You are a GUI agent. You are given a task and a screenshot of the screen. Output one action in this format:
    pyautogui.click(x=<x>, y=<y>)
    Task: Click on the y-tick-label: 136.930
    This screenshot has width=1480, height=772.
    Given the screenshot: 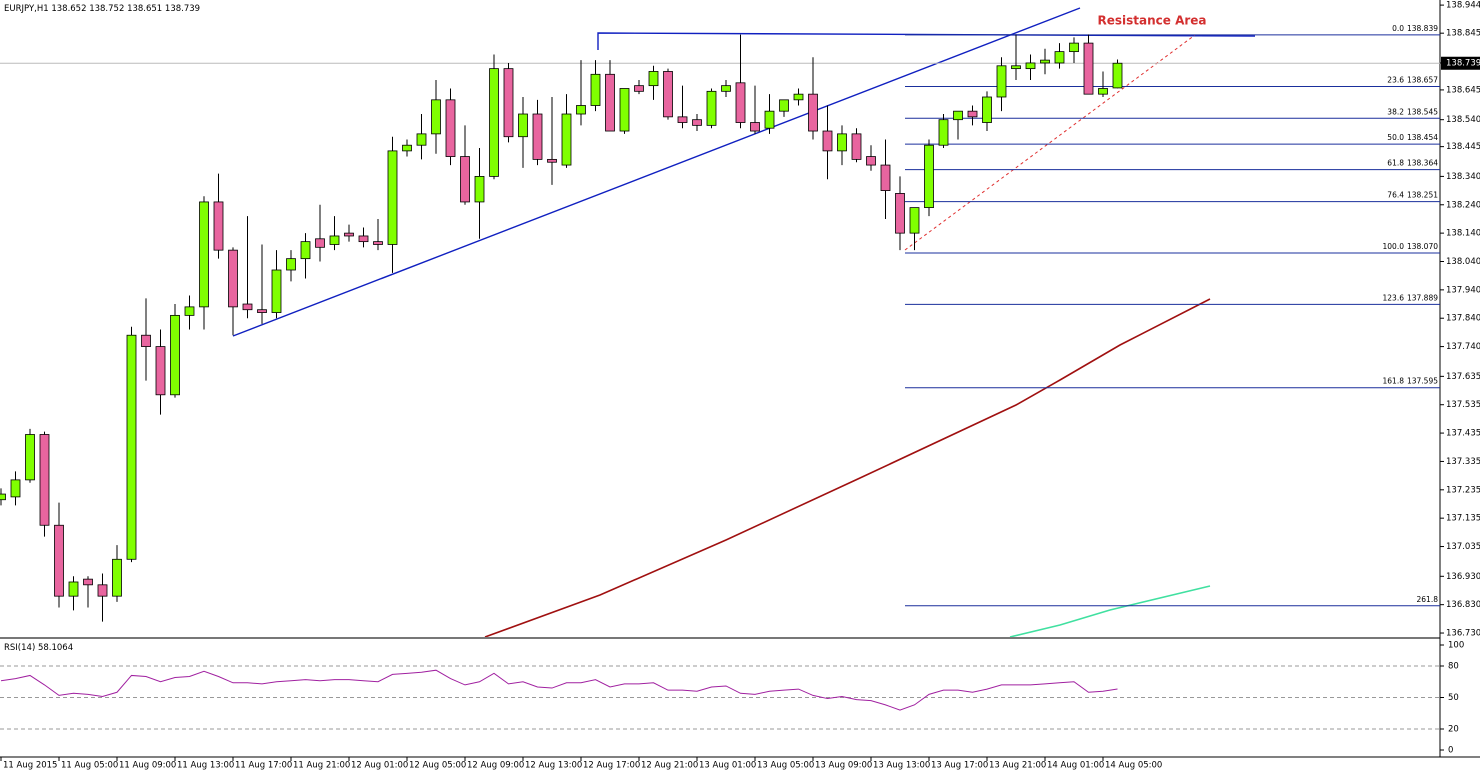 What is the action you would take?
    pyautogui.click(x=1463, y=577)
    